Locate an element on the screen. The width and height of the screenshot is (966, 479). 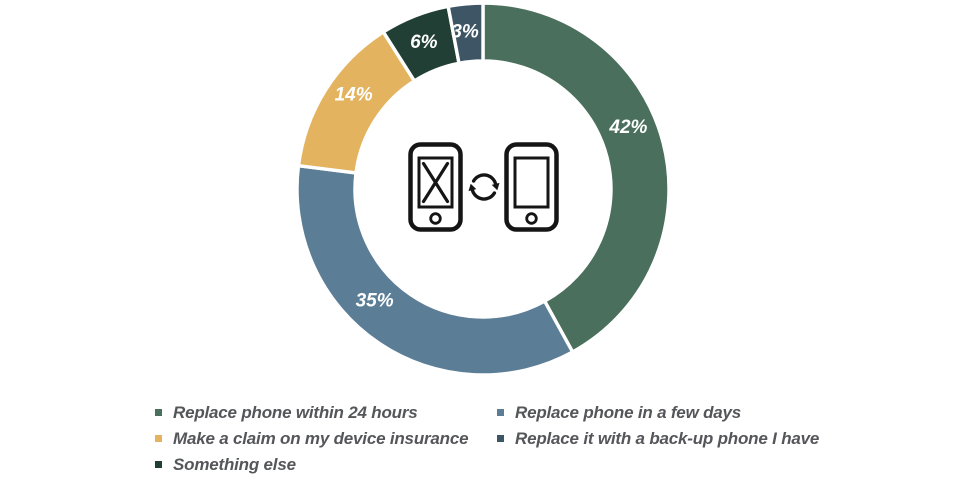
center-icon is located at coordinates (483, 187).